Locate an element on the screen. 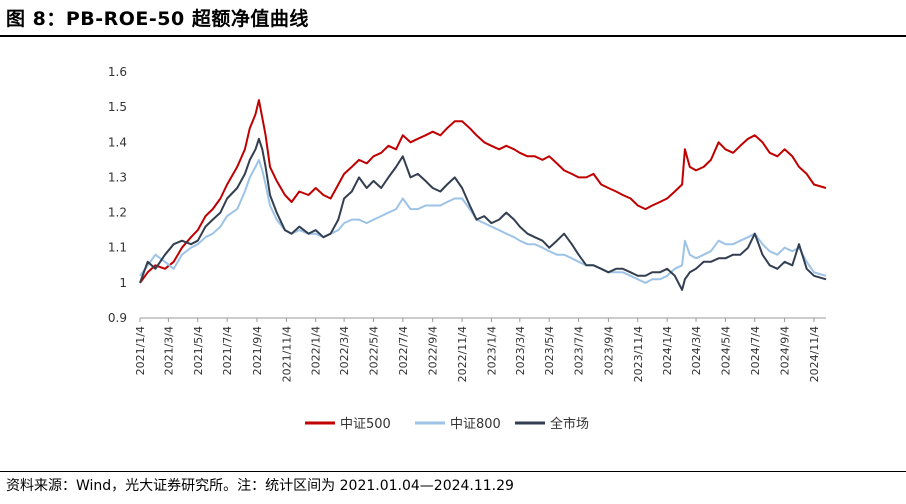  legend: 中证500 中证800 全市场 is located at coordinates (447, 424).